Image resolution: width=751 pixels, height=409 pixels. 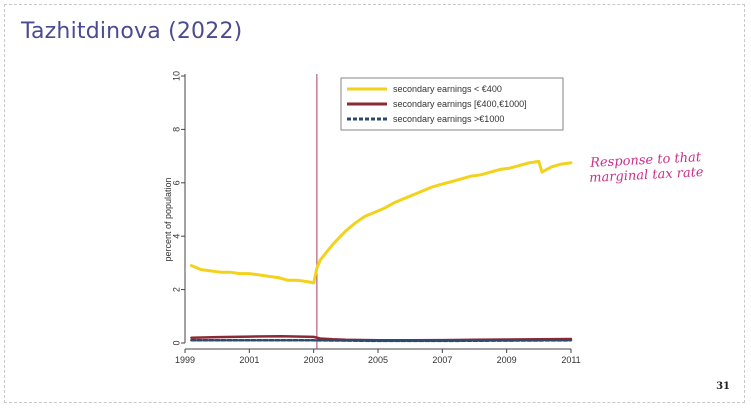 I want to click on x-tick-label: 2001, so click(x=249, y=360).